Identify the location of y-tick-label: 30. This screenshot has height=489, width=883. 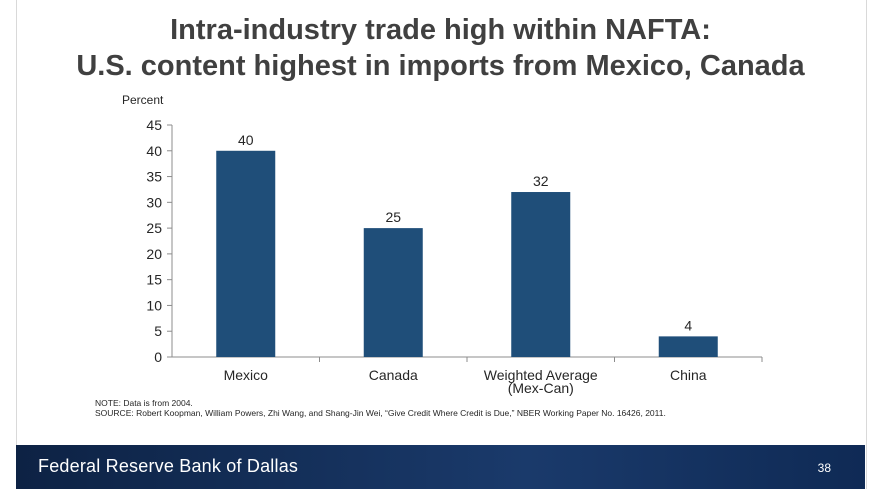
(154, 202).